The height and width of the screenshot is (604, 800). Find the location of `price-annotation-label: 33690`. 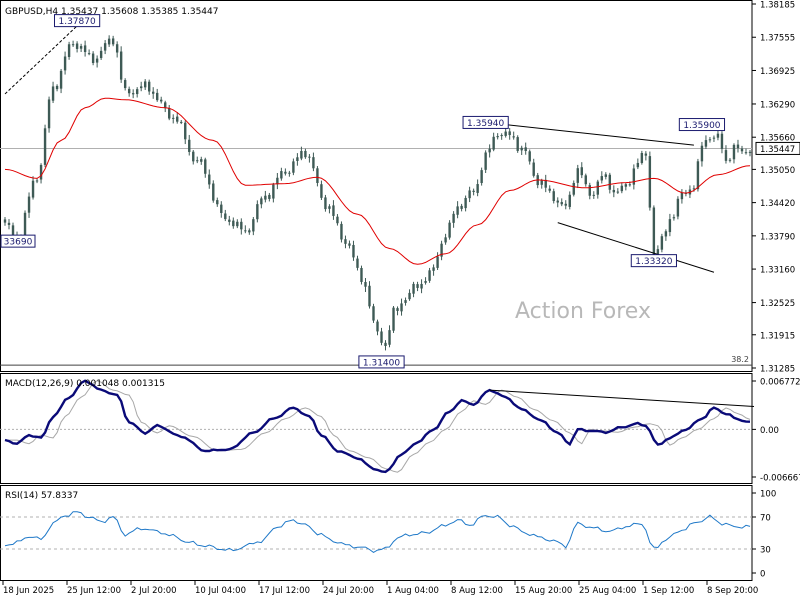

price-annotation-label: 33690 is located at coordinates (18, 243).